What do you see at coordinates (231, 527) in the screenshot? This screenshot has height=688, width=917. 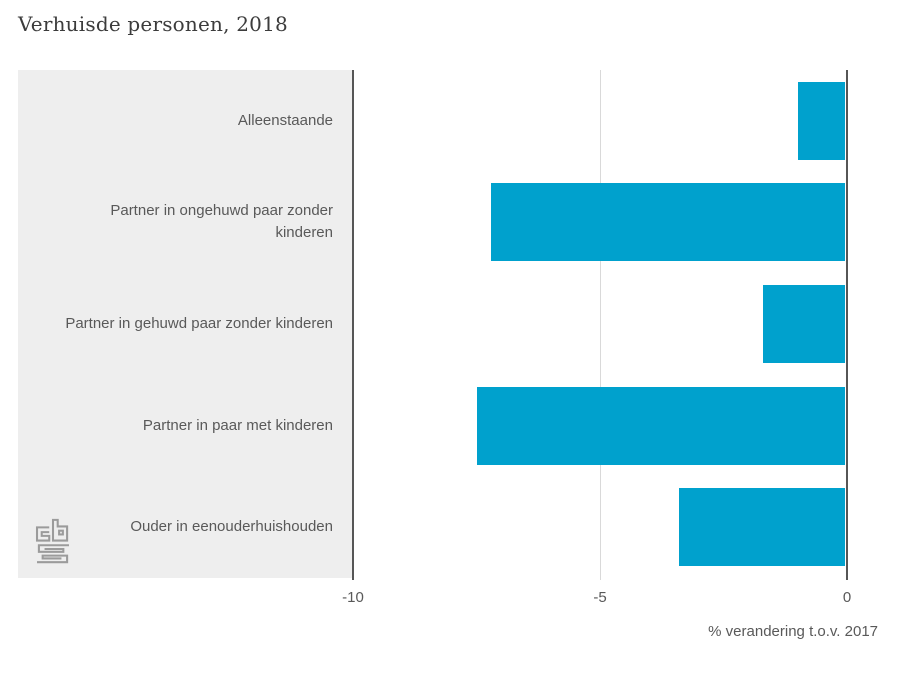 I see `category-label: Ouder in eenouderhuishouden` at bounding box center [231, 527].